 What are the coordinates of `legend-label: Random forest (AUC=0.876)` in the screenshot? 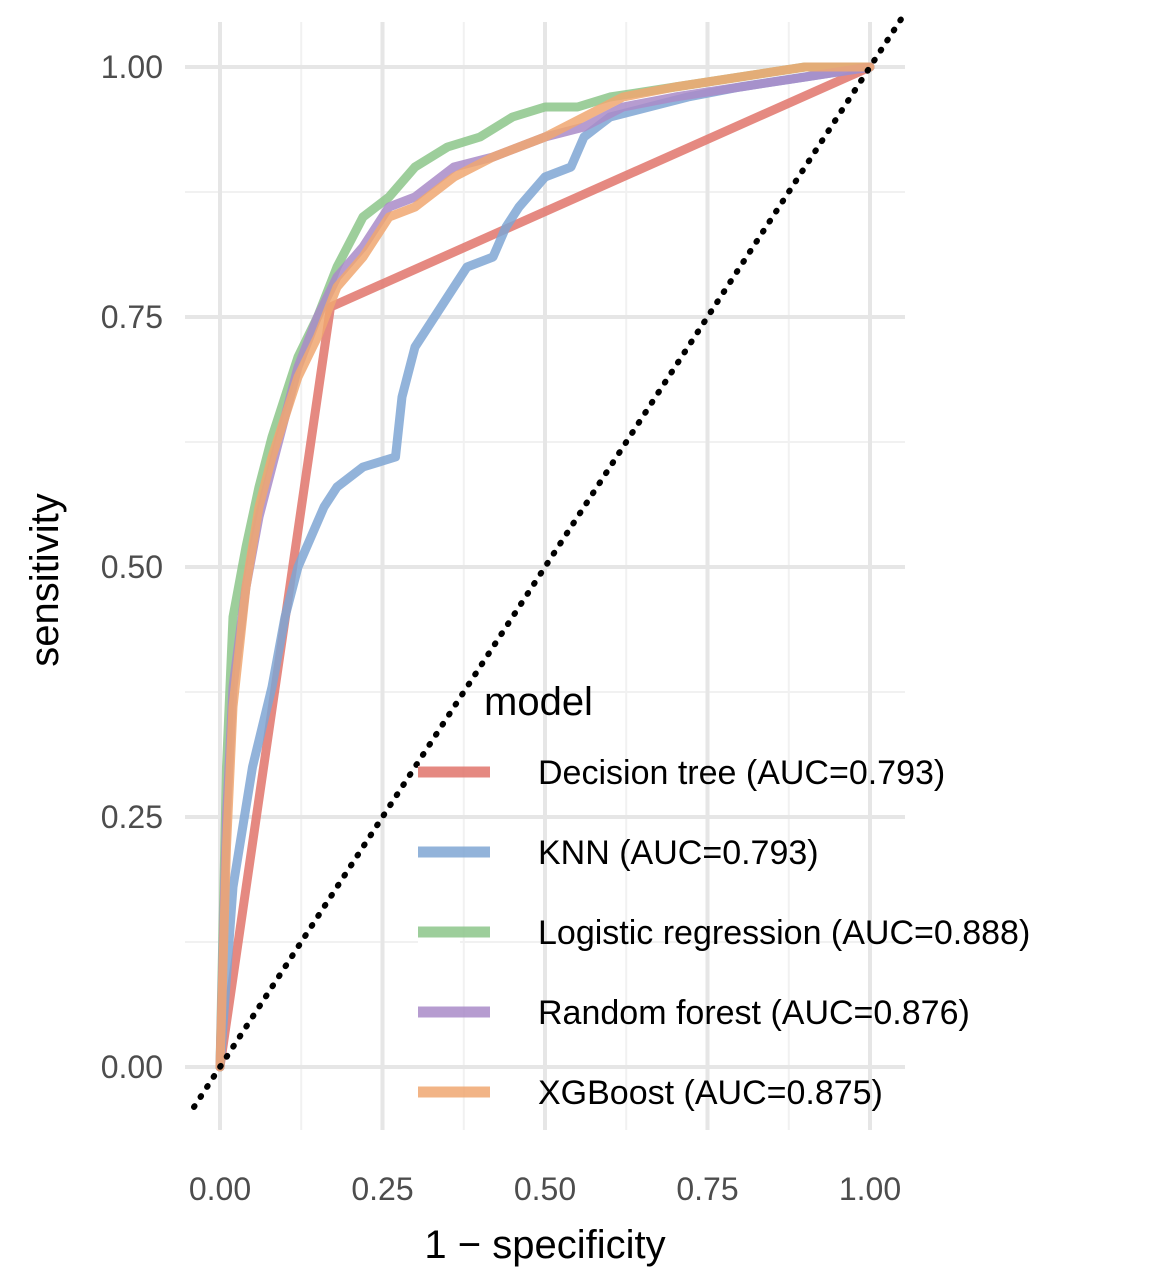 It's located at (754, 1013).